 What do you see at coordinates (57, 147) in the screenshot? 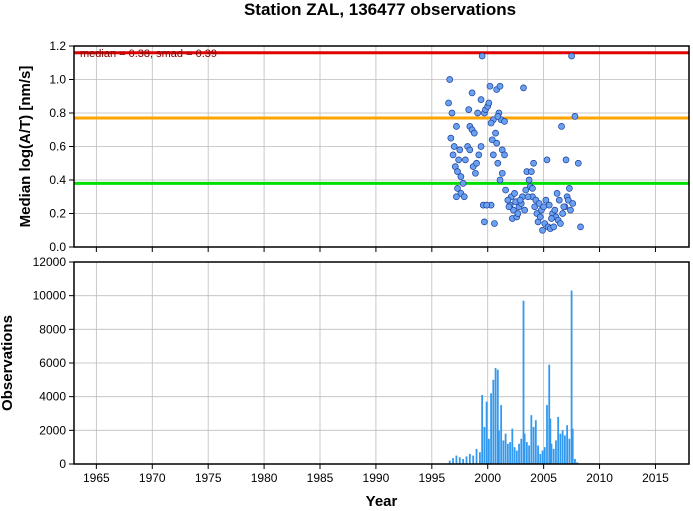
I see `y-tick-label: 0.6` at bounding box center [57, 147].